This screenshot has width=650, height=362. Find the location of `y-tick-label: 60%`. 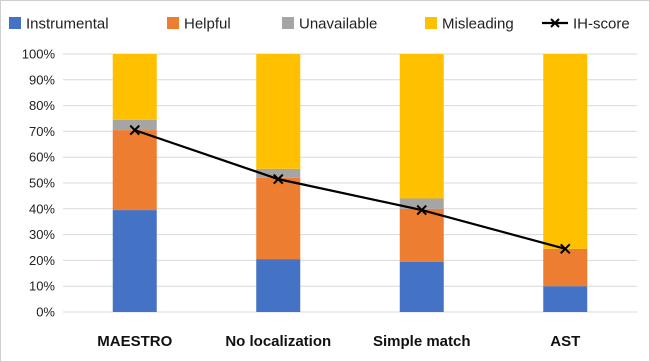

y-tick-label: 60% is located at coordinates (42, 157).